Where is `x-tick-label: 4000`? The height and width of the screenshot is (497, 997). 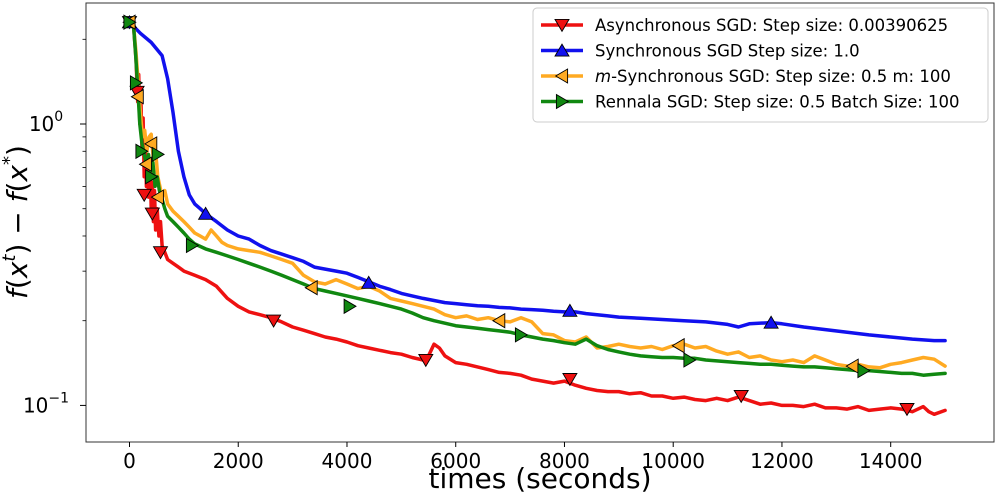 x-tick-label: 4000 is located at coordinates (347, 461).